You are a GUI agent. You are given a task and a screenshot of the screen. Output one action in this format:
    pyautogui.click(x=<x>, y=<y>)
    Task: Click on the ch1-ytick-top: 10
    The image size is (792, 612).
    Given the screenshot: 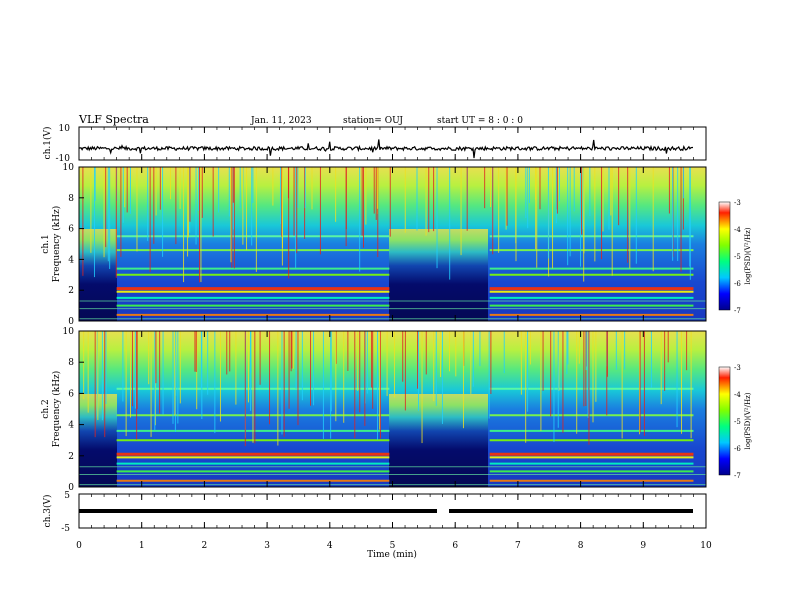 What is the action you would take?
    pyautogui.click(x=65, y=129)
    